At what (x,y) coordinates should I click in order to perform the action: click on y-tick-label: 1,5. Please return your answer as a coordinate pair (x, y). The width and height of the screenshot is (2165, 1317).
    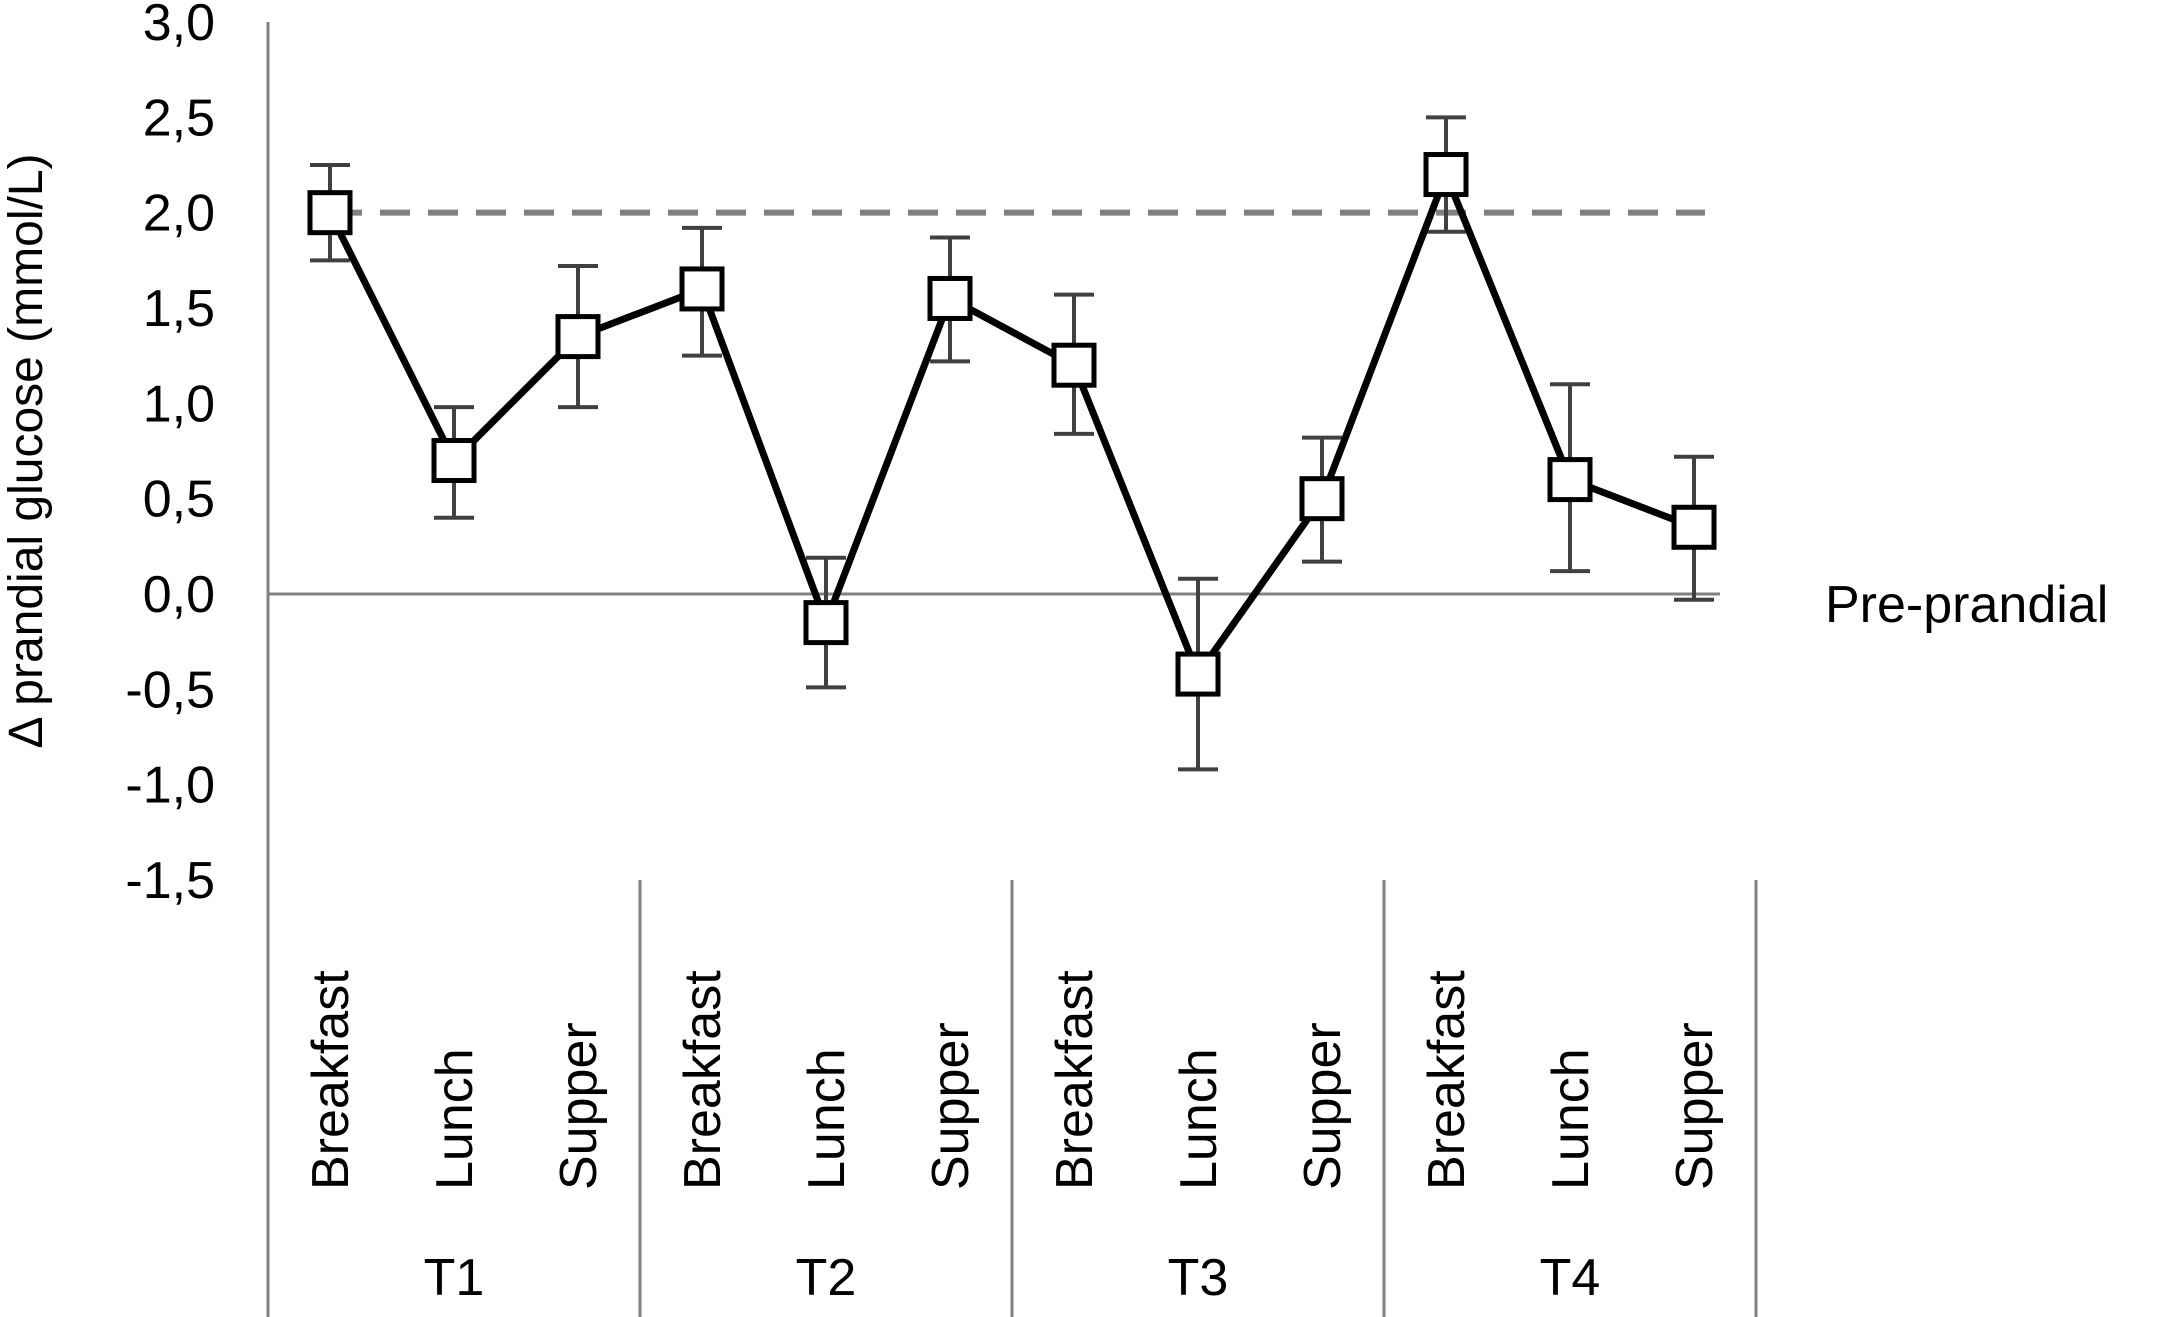
    Looking at the image, I should click on (179, 309).